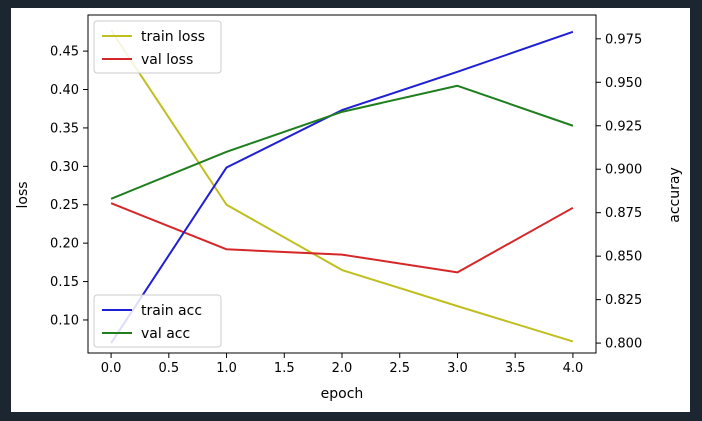 The width and height of the screenshot is (702, 421). Describe the element at coordinates (284, 368) in the screenshot. I see `x-tick-label: 1.5` at that location.